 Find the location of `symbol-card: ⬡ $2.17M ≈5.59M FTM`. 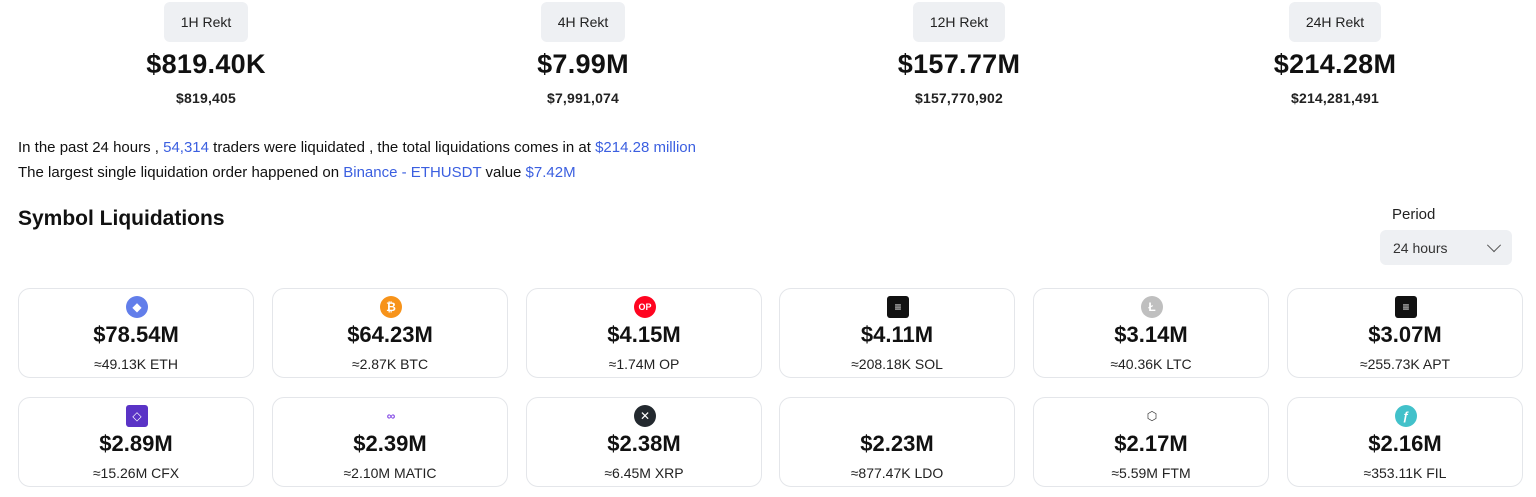

symbol-card: ⬡ $2.17M ≈5.59M FTM is located at coordinates (1151, 442).